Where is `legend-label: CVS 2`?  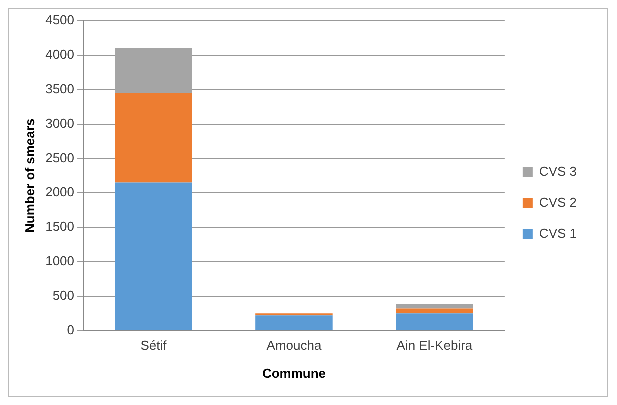
legend-label: CVS 2 is located at coordinates (558, 202).